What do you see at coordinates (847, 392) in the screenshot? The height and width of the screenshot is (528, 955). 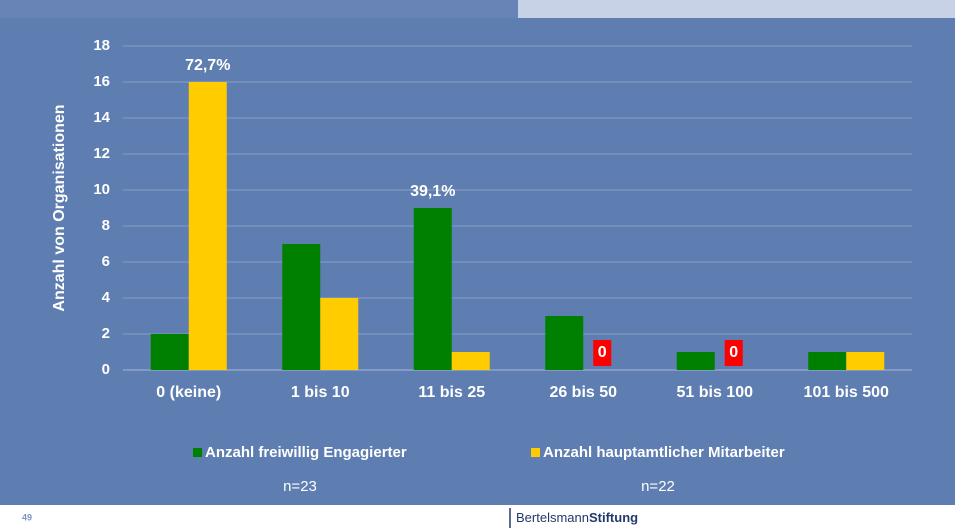 I see `x-tick-label: 101 bis 500` at bounding box center [847, 392].